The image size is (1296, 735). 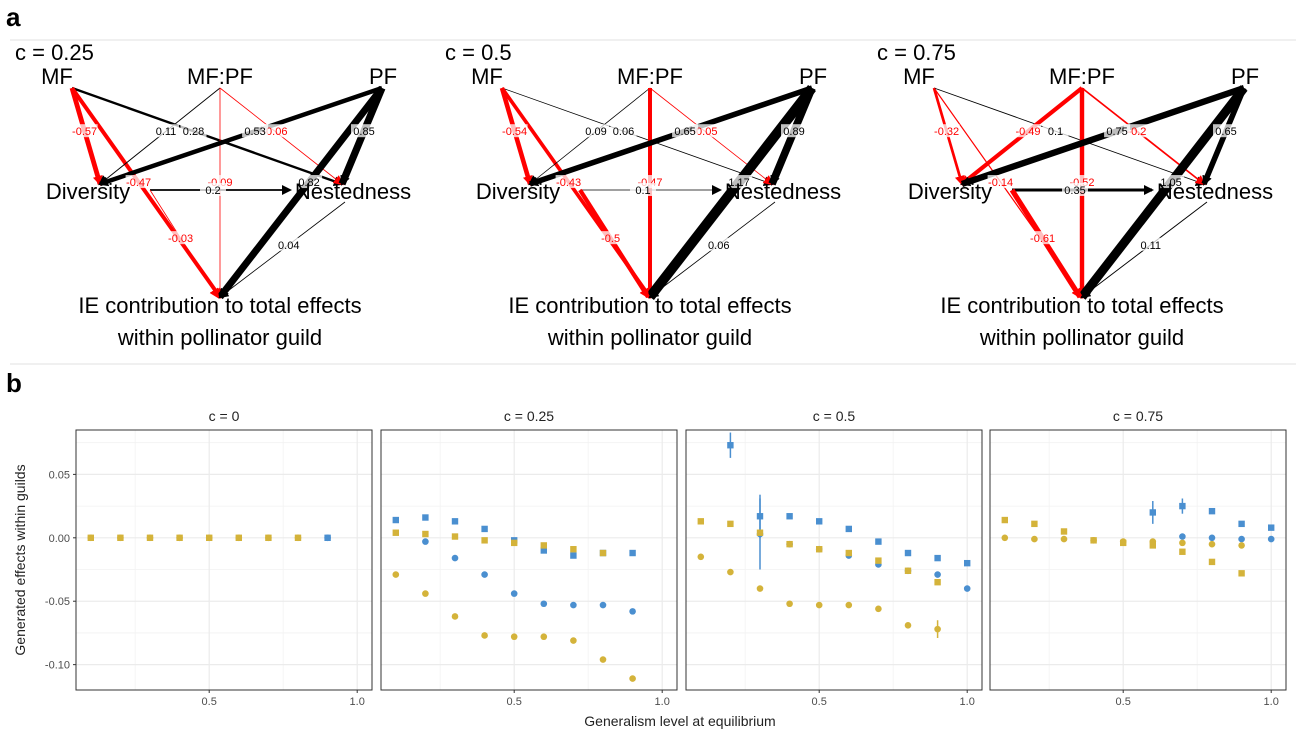 I want to click on facet-title: c = 0.75, so click(x=1138, y=416).